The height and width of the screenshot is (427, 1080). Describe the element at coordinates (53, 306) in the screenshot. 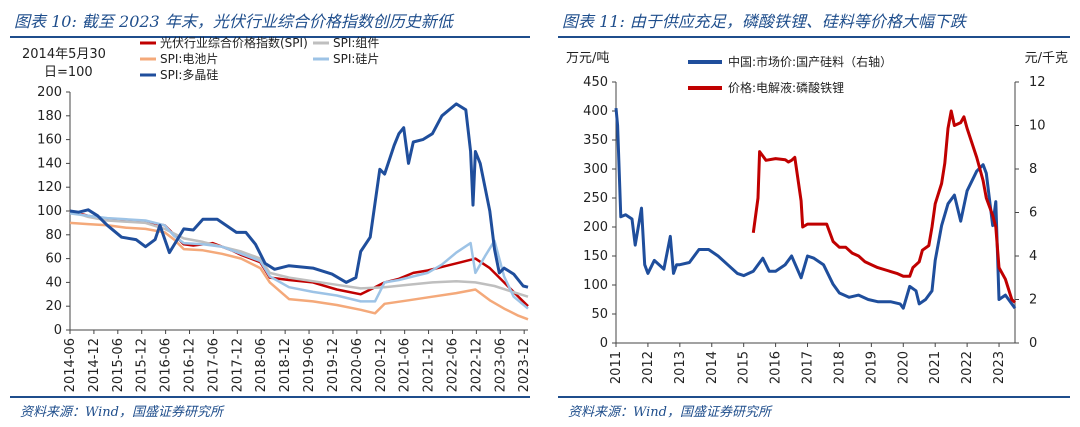

I see `y-tick-label: 20` at that location.